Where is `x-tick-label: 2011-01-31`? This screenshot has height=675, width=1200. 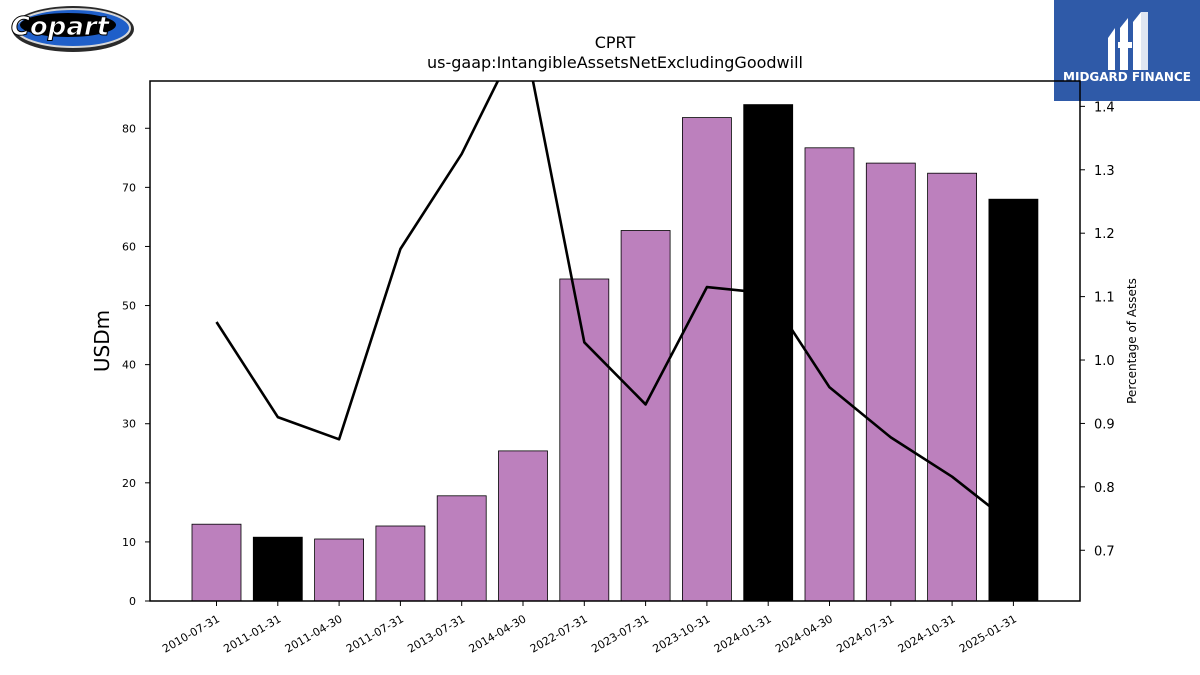
x-tick-label: 2011-01-31 is located at coordinates (252, 633).